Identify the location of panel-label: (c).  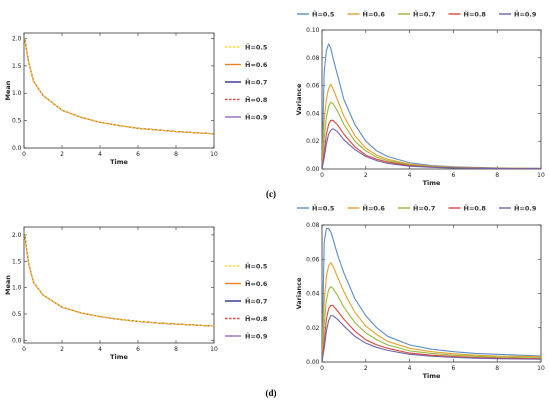
(271, 194).